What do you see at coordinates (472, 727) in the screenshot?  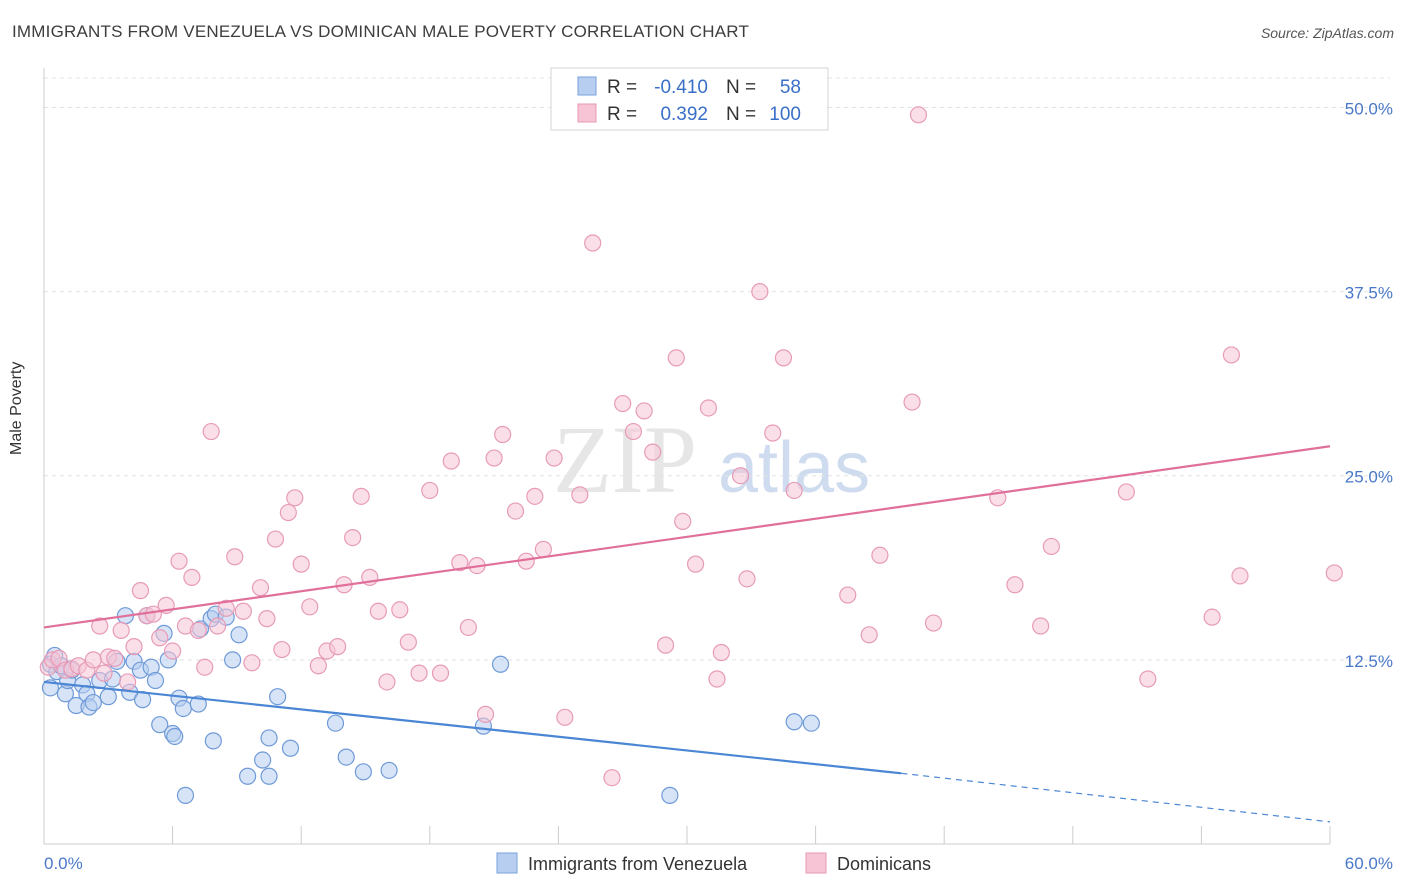 I see `trend-line-venezuela` at bounding box center [472, 727].